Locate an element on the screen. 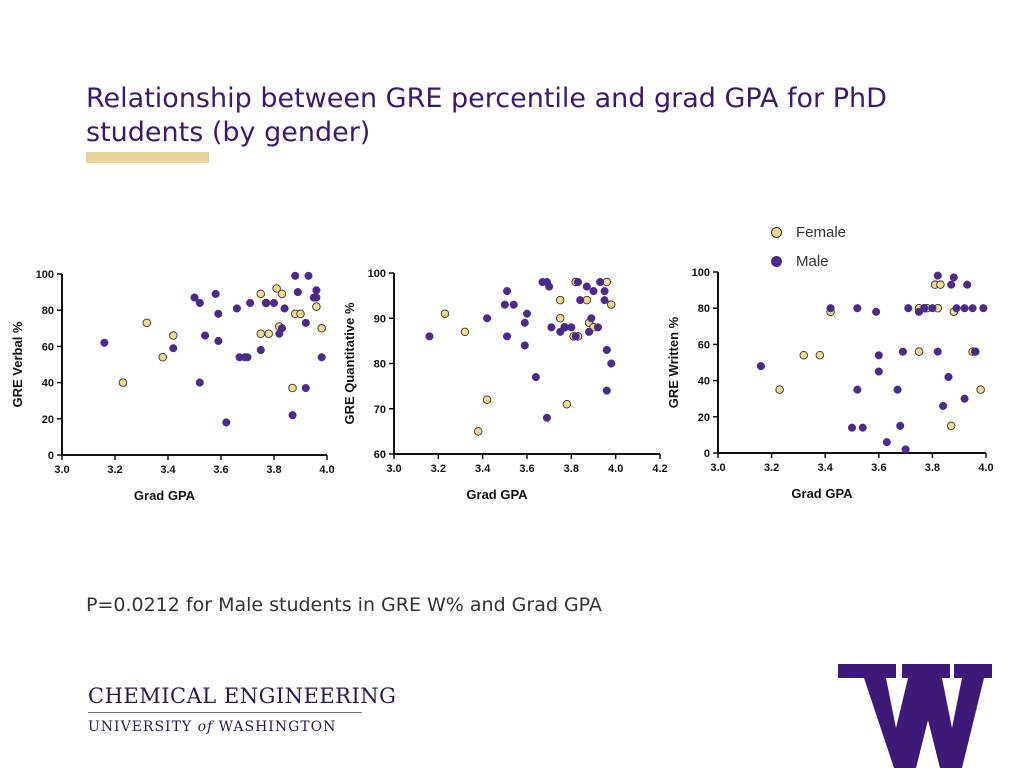  x-axis-label: Grad GPA is located at coordinates (165, 495).